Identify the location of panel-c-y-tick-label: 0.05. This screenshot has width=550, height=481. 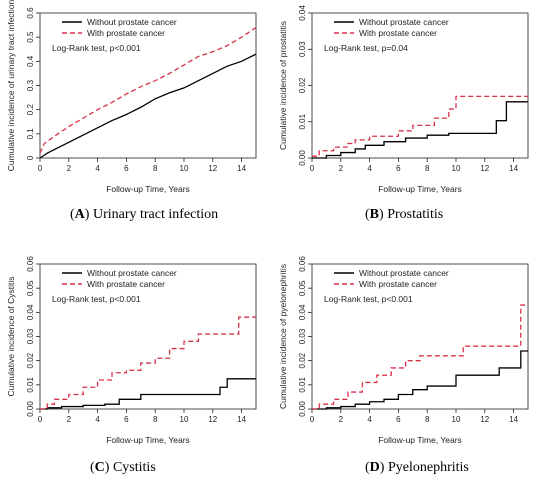
(30, 288).